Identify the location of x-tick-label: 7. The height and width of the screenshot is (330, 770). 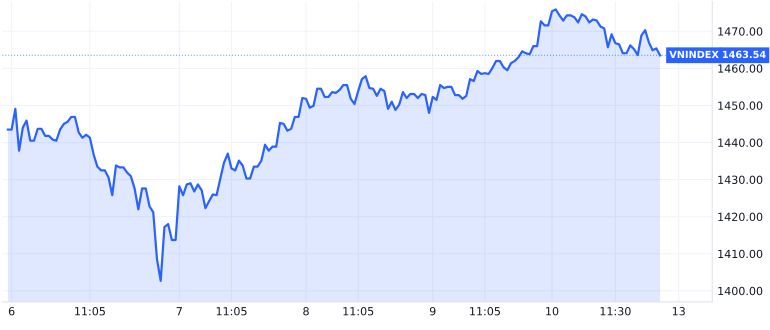
(179, 311).